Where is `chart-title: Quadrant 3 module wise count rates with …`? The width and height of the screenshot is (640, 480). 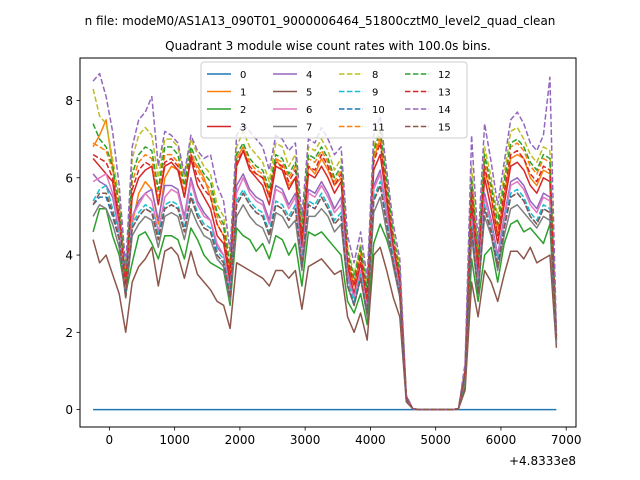 chart-title: Quadrant 3 module wise count rates with … is located at coordinates (328, 46).